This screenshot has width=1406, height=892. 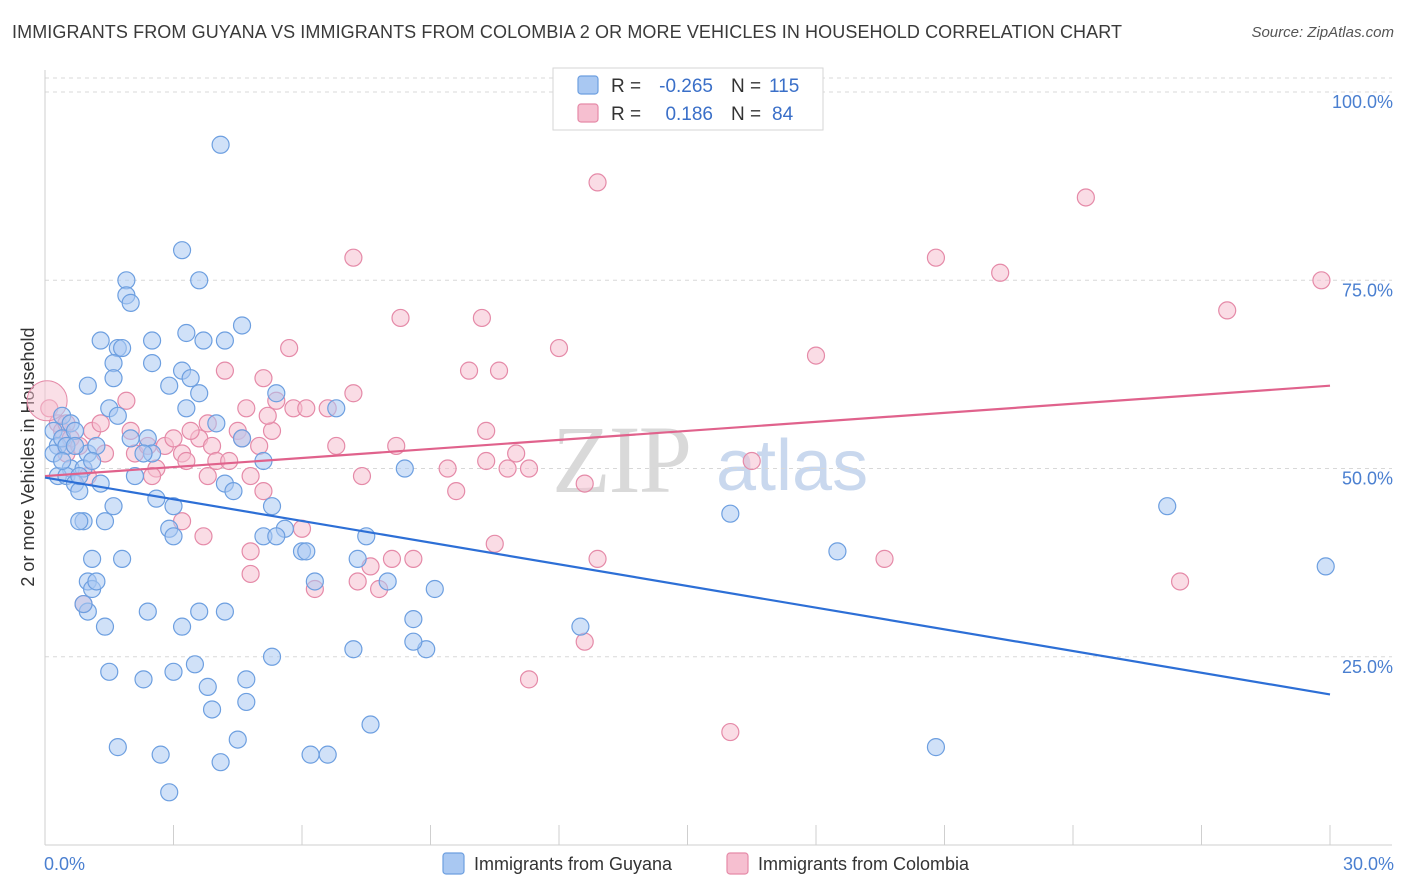 What do you see at coordinates (710, 459) in the screenshot?
I see `watermark: ZIP atlas` at bounding box center [710, 459].